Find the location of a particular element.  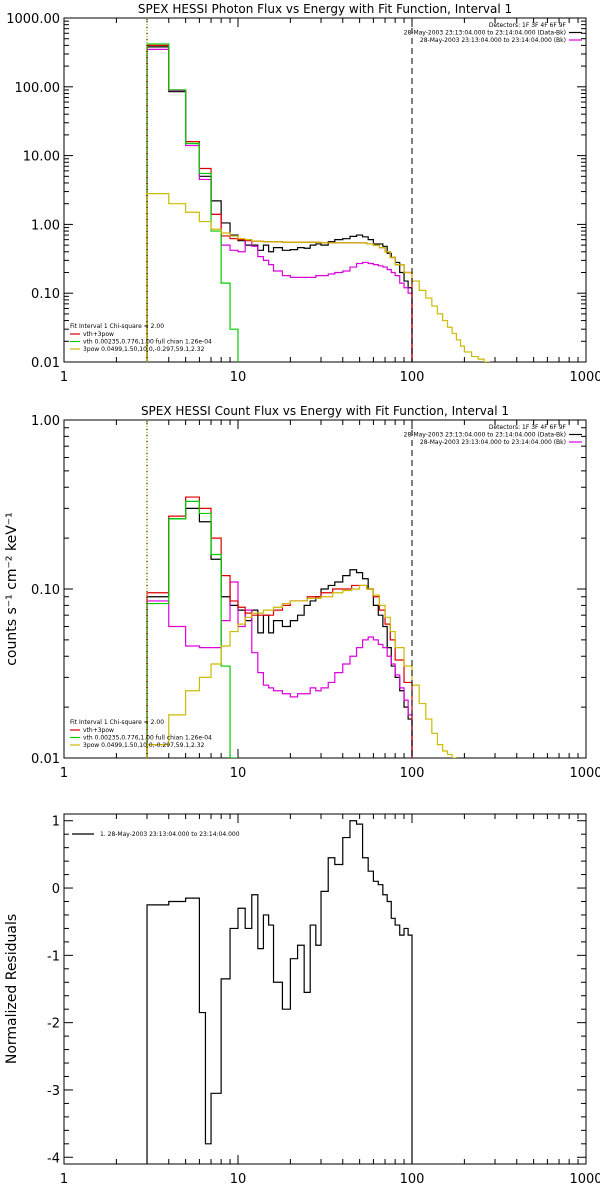

x-tick-label-1: 10 is located at coordinates (238, 377).